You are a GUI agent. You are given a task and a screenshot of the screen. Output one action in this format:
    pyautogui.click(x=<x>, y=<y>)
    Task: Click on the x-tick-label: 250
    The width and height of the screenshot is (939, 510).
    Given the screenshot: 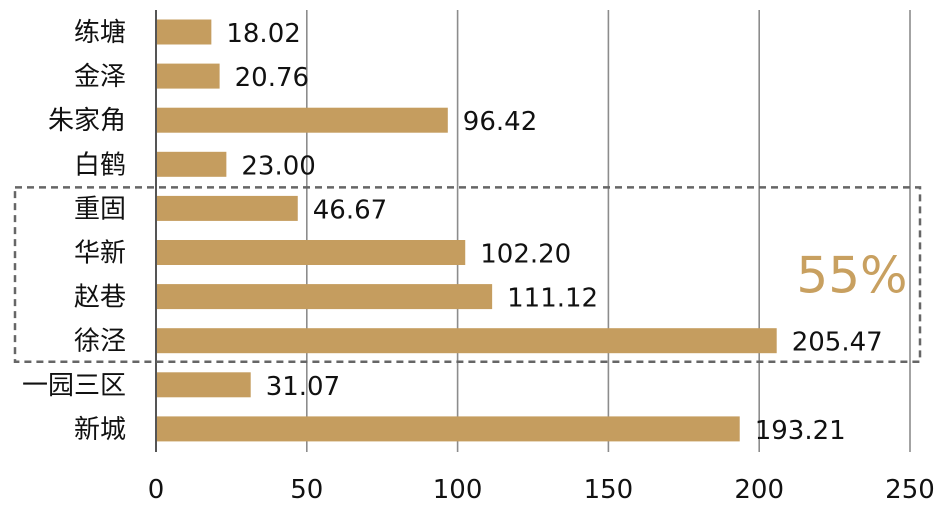 What is the action you would take?
    pyautogui.click(x=910, y=490)
    